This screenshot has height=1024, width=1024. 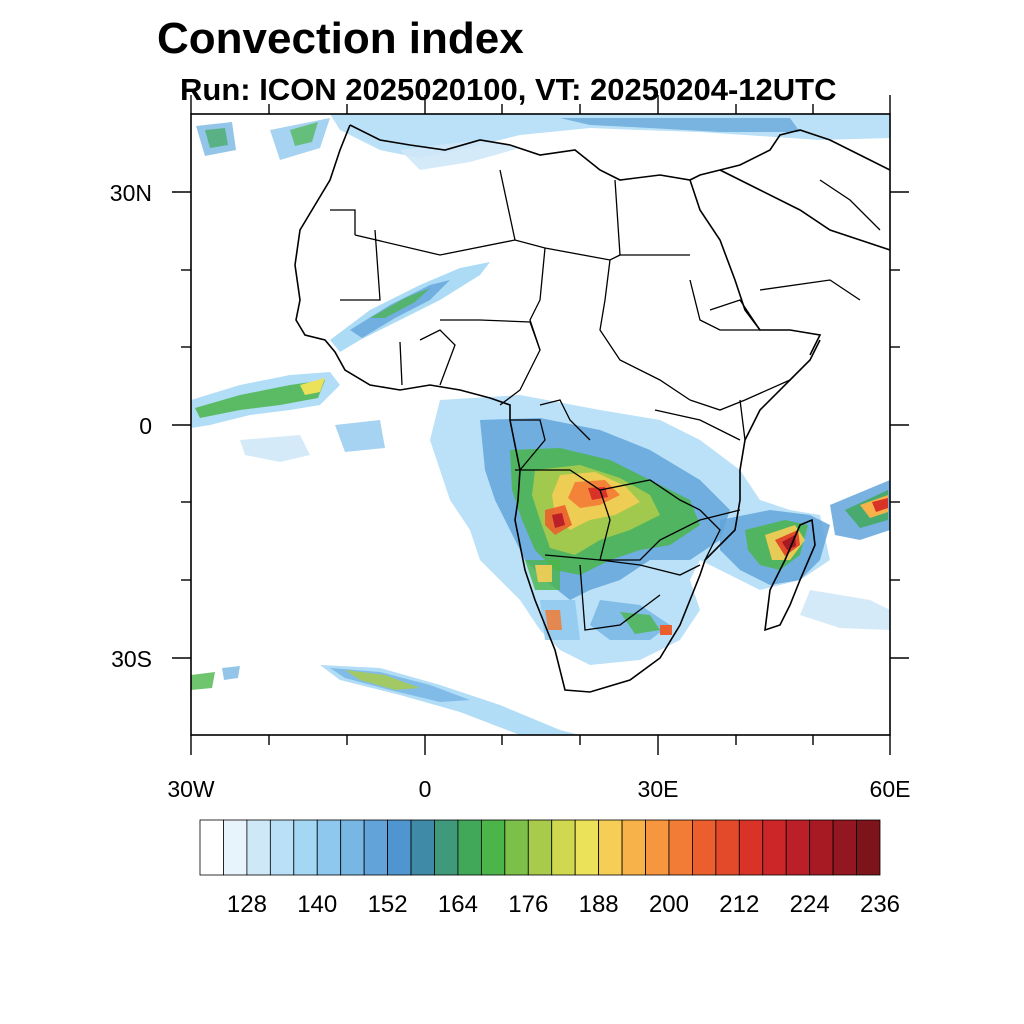 What do you see at coordinates (145, 426) in the screenshot?
I see `lat-label-0: 0` at bounding box center [145, 426].